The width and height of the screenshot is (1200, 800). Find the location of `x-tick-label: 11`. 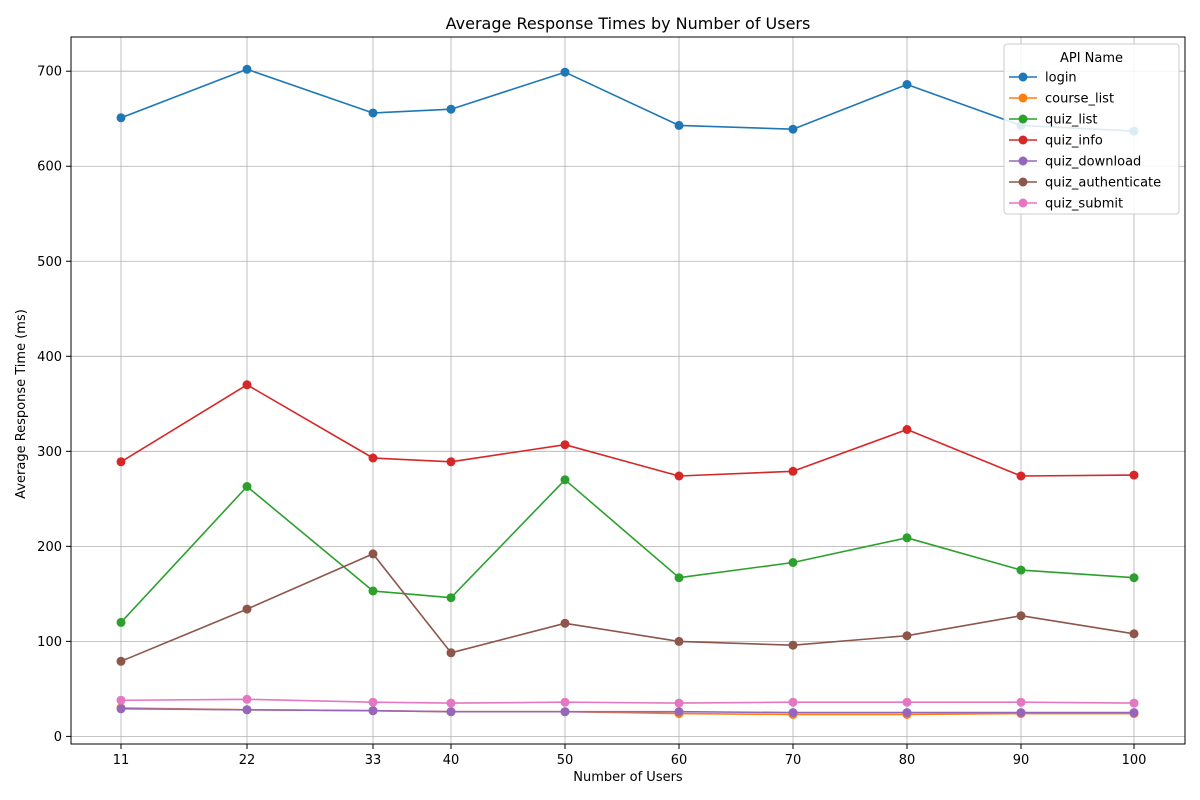

x-tick-label: 11 is located at coordinates (121, 760).